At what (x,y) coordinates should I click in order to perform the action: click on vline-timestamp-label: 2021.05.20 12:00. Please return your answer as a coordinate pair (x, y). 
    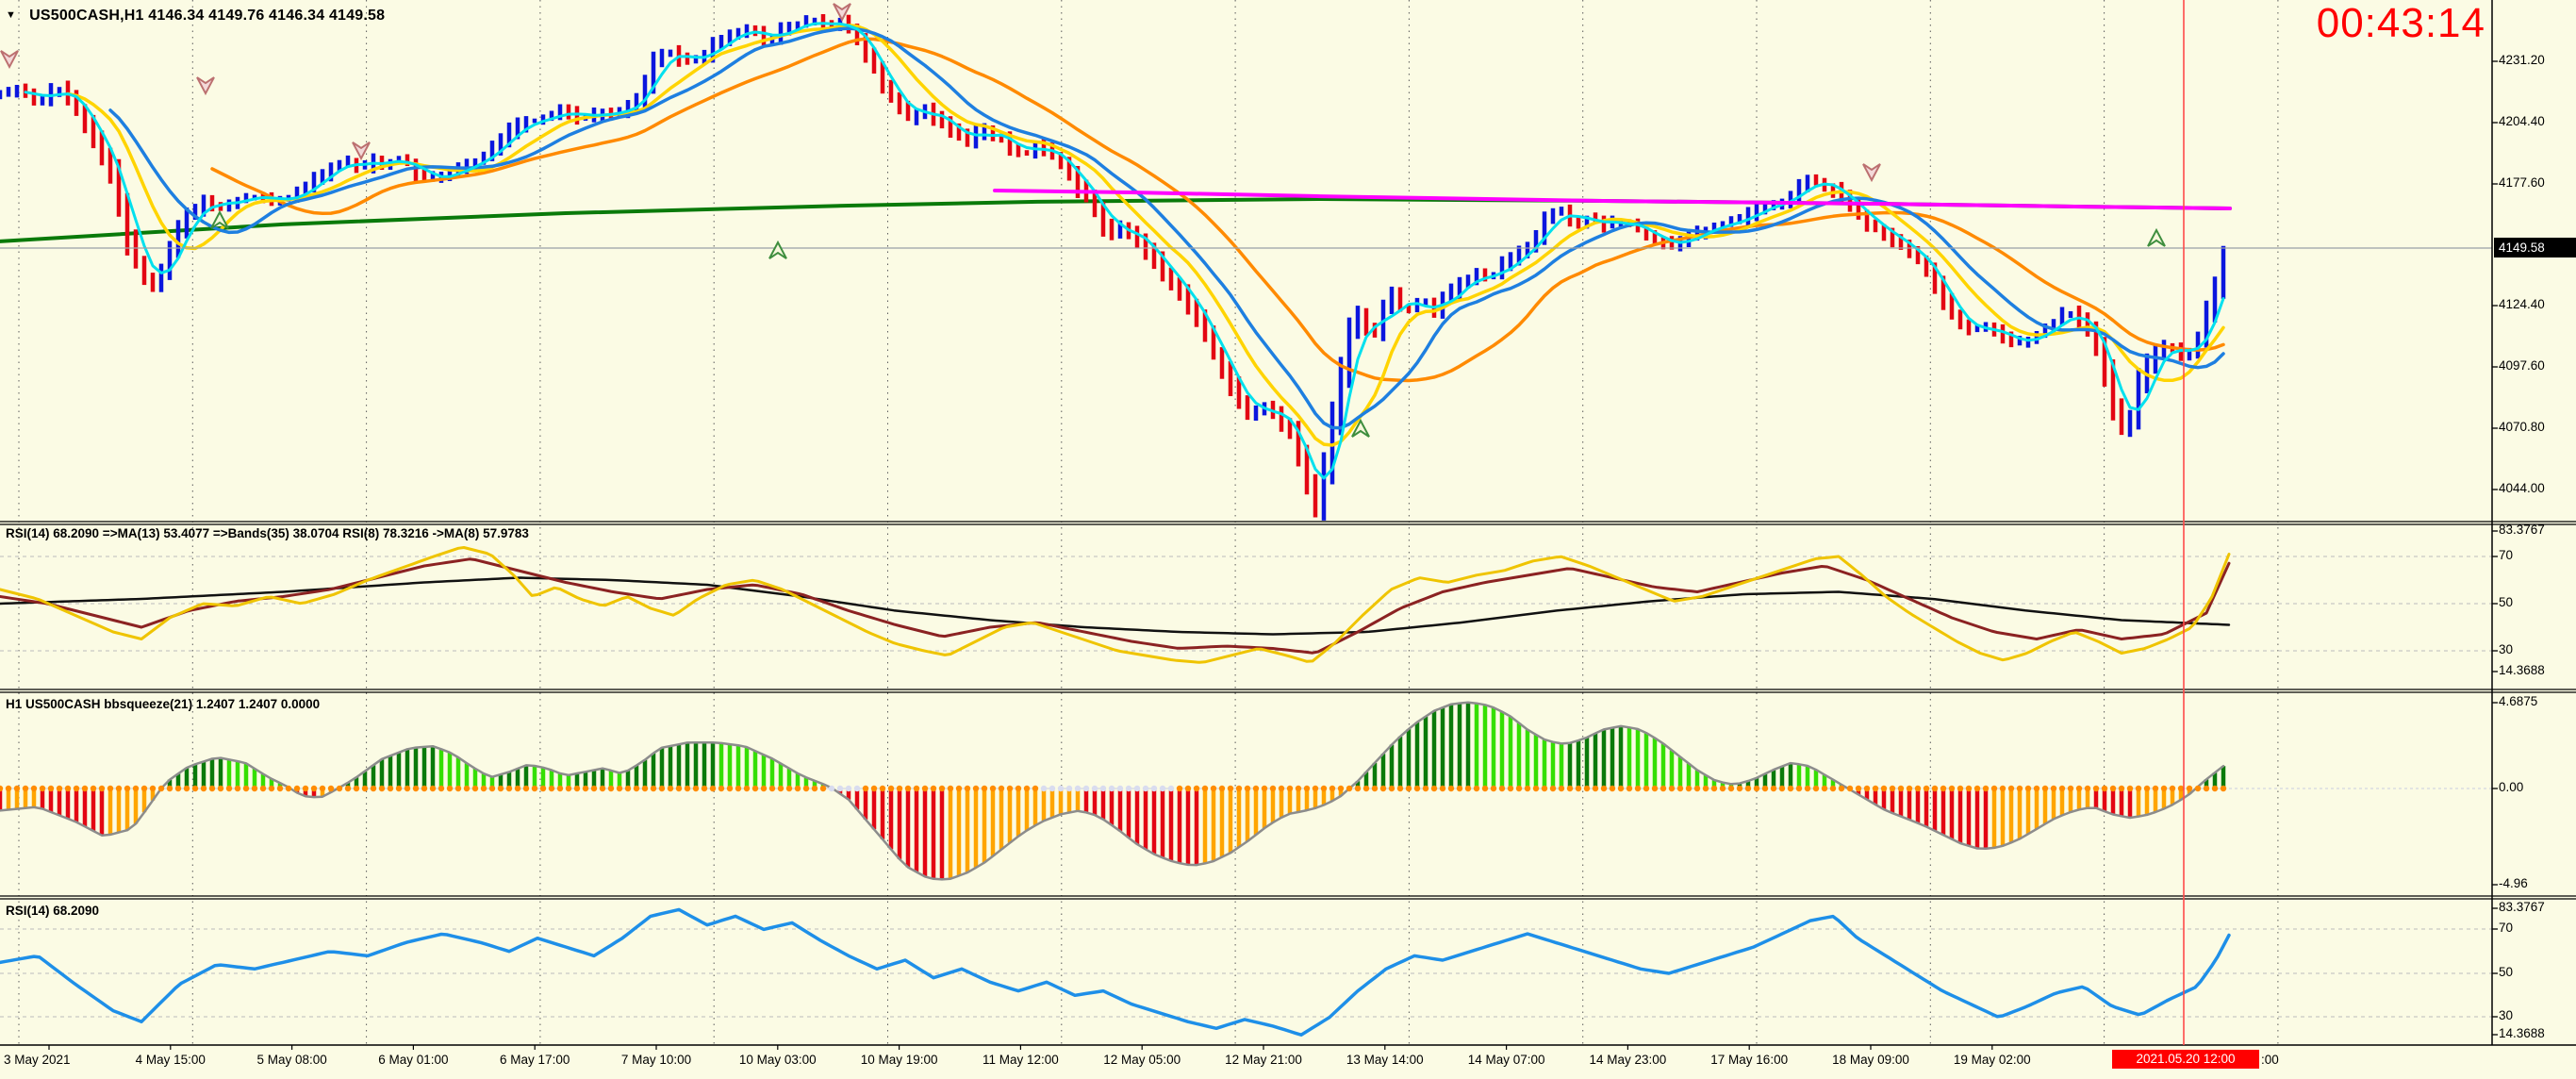
    Looking at the image, I should click on (2185, 1060).